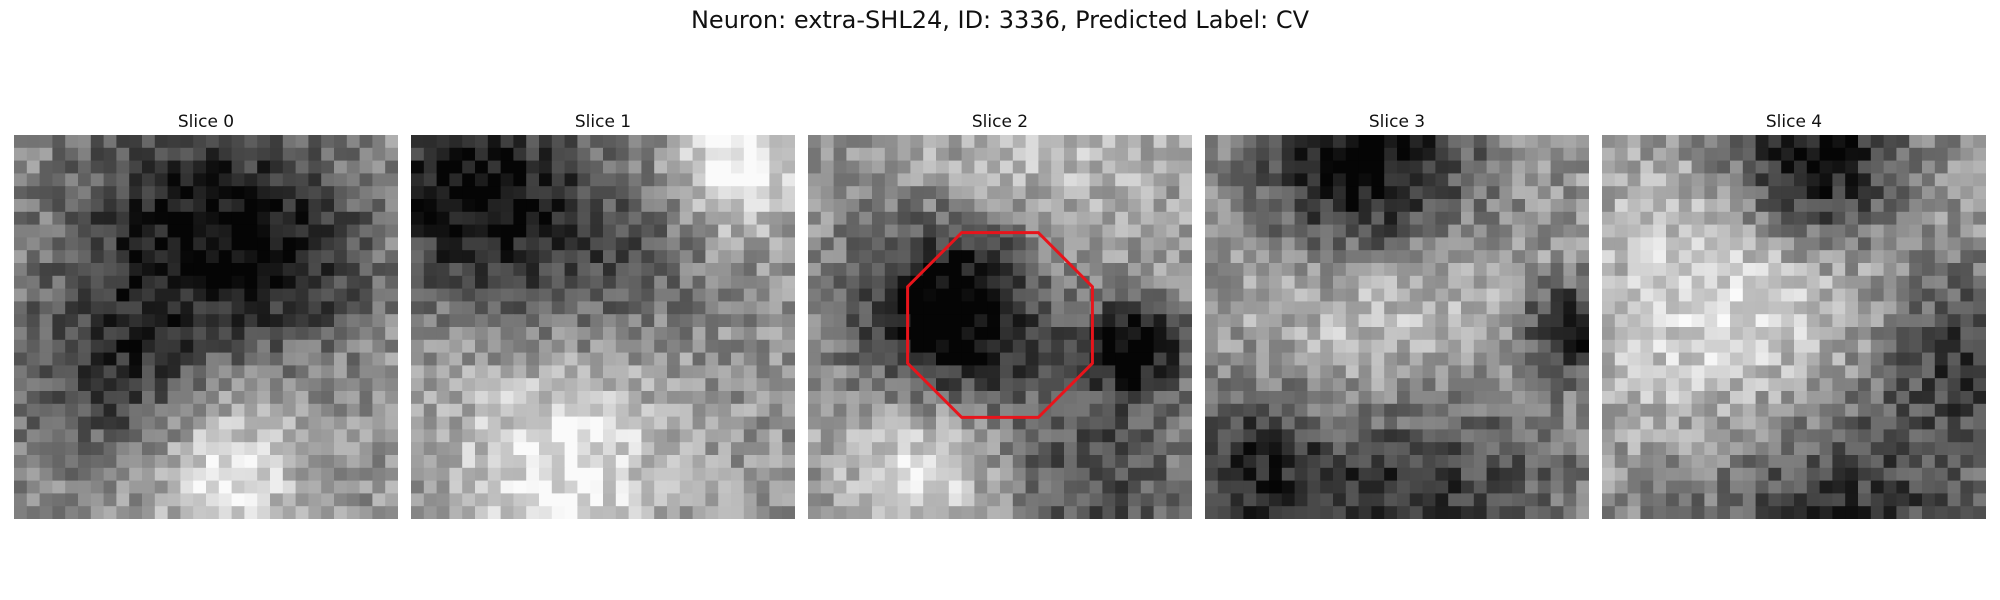 The height and width of the screenshot is (600, 2000). I want to click on slice-title-0: Slice 0, so click(206, 122).